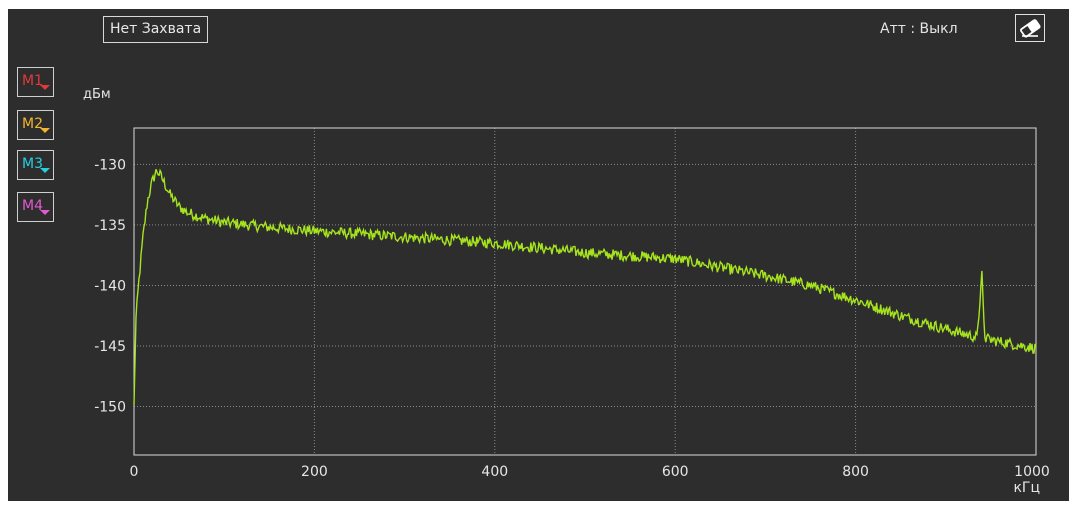  Describe the element at coordinates (110, 165) in the screenshot. I see `y-tick-label: -130` at that location.